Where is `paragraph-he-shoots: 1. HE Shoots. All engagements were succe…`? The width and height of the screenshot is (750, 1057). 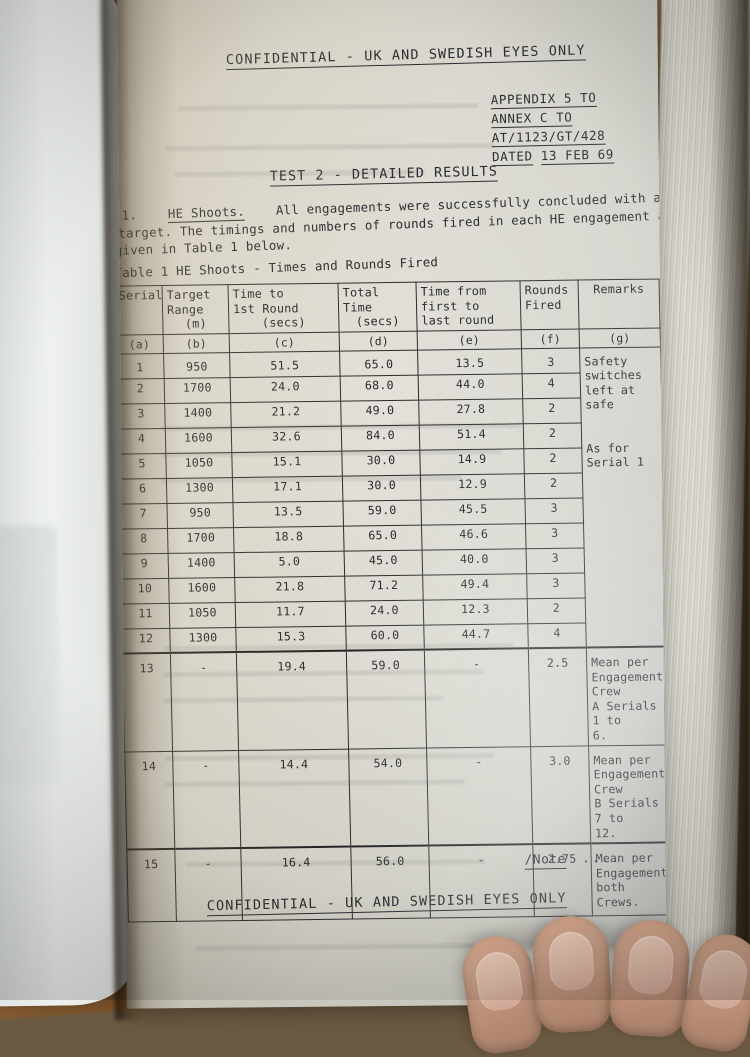 paragraph-he-shoots: 1. HE Shoots. All engagements were succe… is located at coordinates (392, 223).